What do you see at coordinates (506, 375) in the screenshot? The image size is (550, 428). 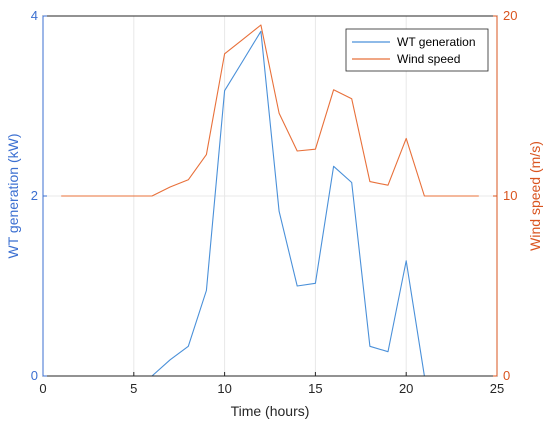 I see `y-right-tick-label: 0` at bounding box center [506, 375].